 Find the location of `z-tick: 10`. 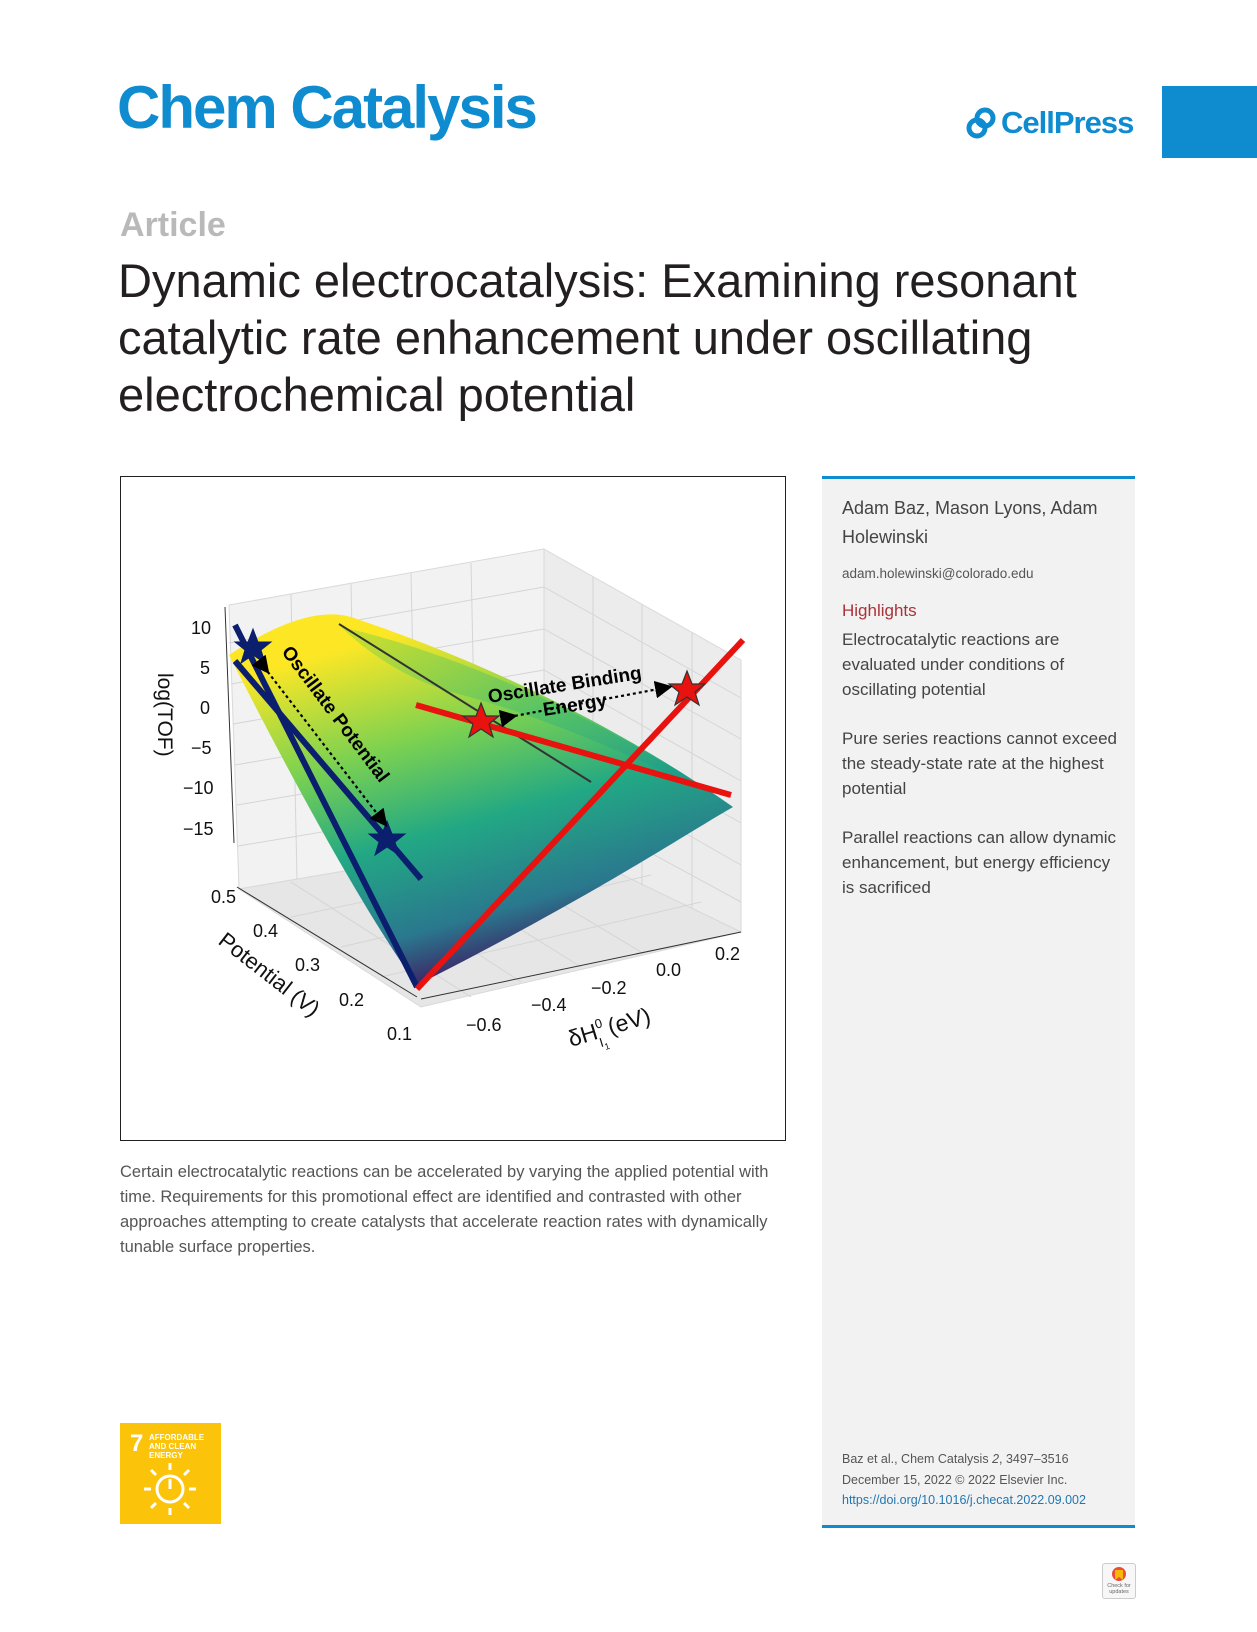

z-tick: 10 is located at coordinates (201, 628).